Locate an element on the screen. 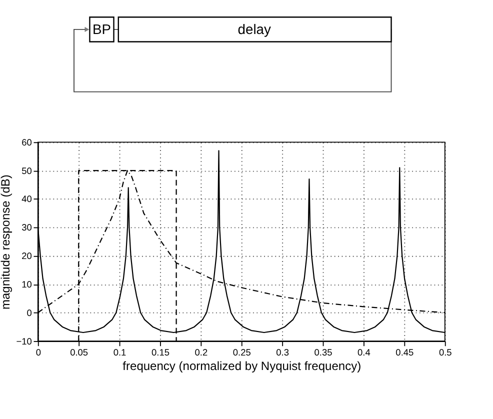  y-tick-label: 40 is located at coordinates (27, 199).